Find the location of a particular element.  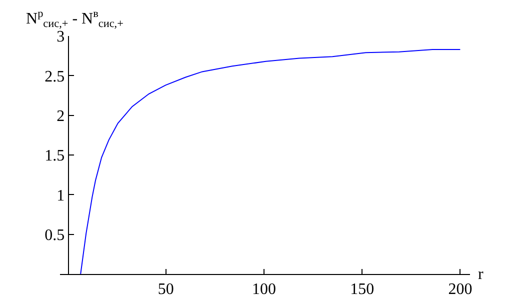

y-tick-label: 0.5 is located at coordinates (54, 235).